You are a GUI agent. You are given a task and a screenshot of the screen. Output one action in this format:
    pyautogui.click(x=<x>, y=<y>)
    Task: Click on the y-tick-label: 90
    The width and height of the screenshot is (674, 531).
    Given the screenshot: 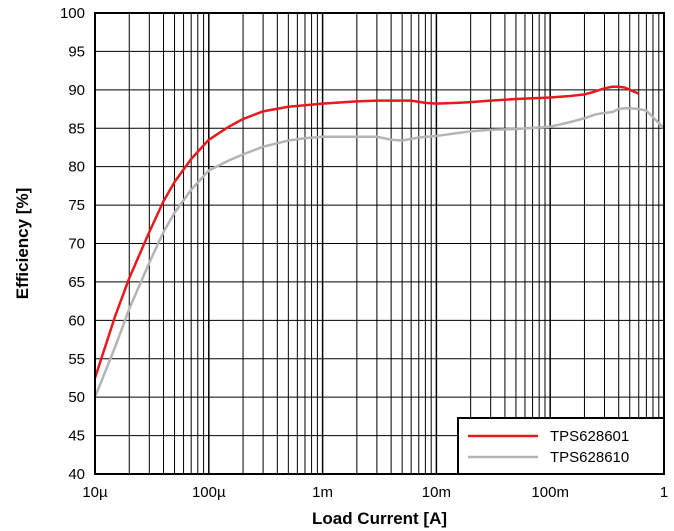 What is the action you would take?
    pyautogui.click(x=76, y=90)
    